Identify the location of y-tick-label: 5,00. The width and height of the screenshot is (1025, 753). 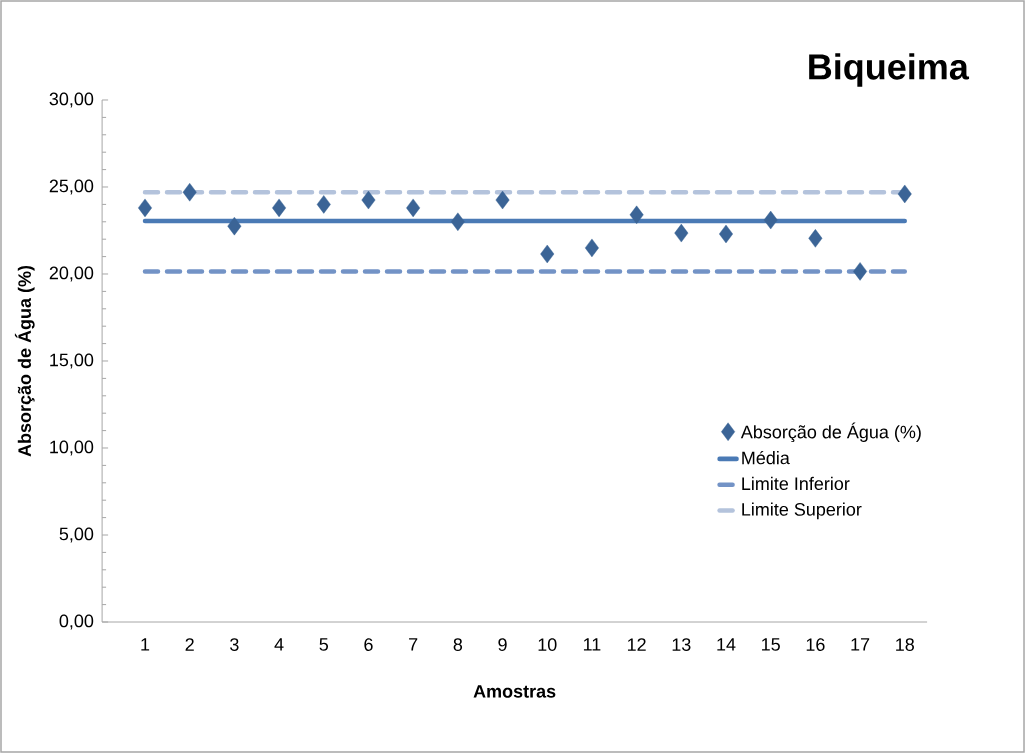
(76, 535).